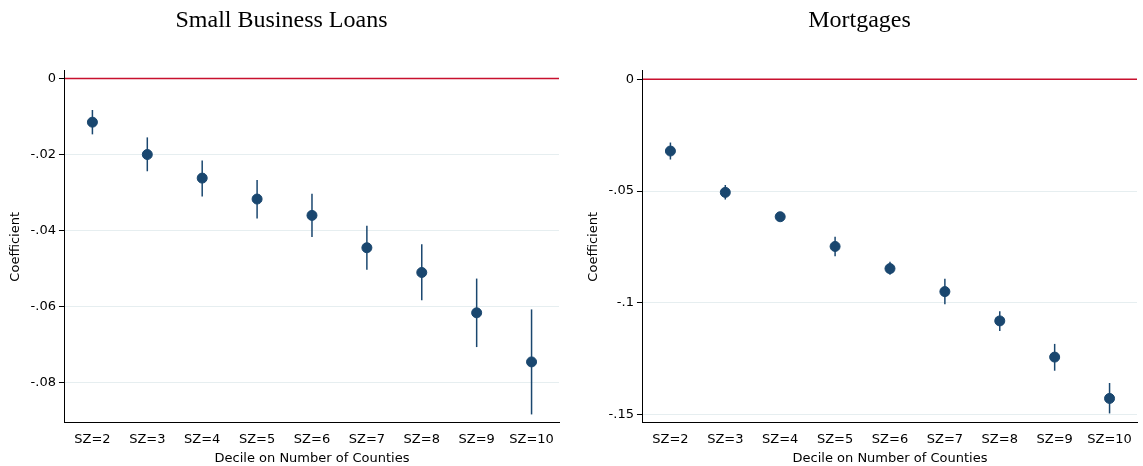  What do you see at coordinates (43, 306) in the screenshot?
I see `y-tick-label: -.06` at bounding box center [43, 306].